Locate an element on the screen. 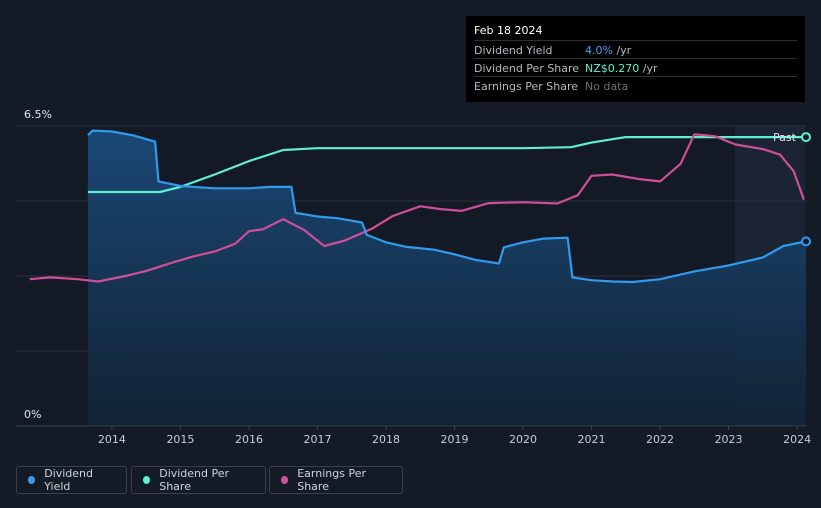  tooltip-value: NZ$0.270 /yr is located at coordinates (621, 68).